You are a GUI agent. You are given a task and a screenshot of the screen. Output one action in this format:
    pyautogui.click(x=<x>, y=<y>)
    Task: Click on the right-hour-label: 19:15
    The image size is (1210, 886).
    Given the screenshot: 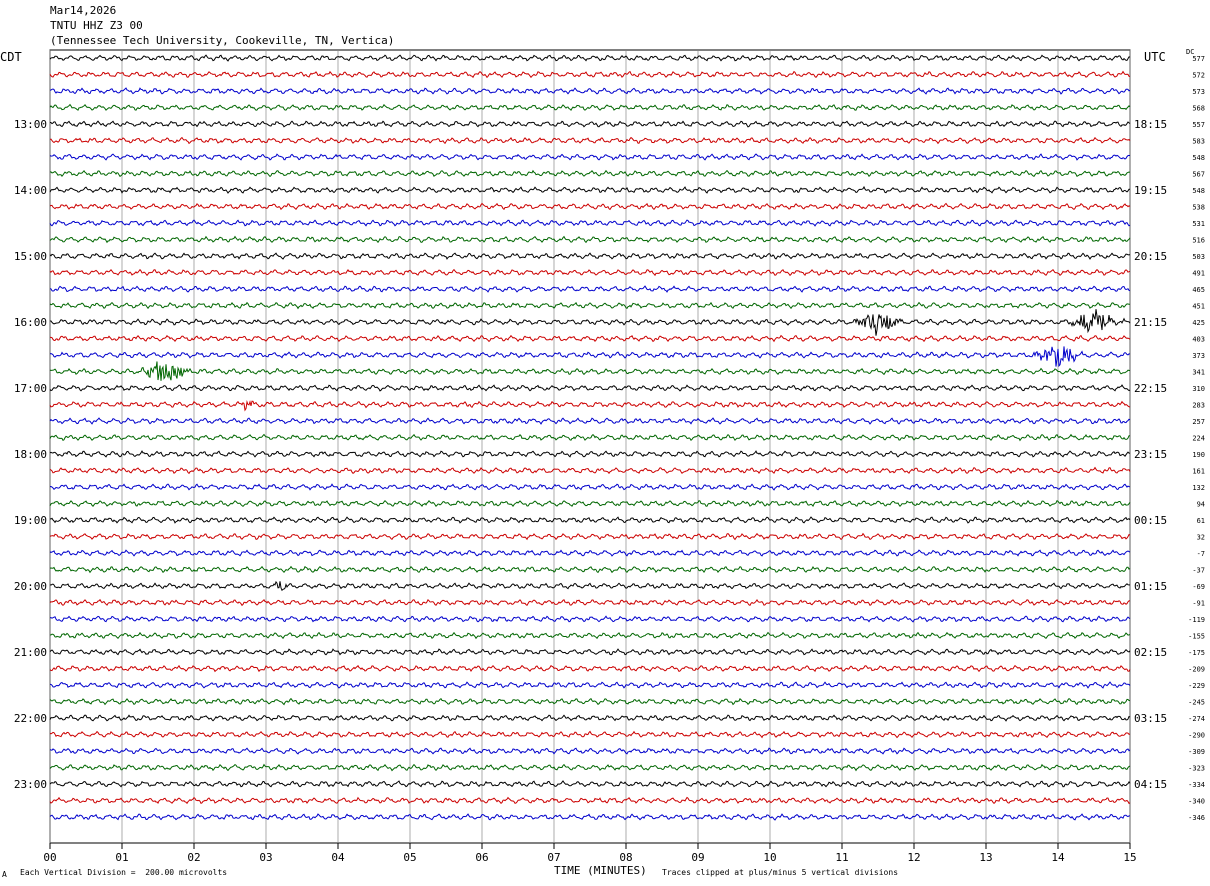 What is the action you would take?
    pyautogui.click(x=1150, y=190)
    